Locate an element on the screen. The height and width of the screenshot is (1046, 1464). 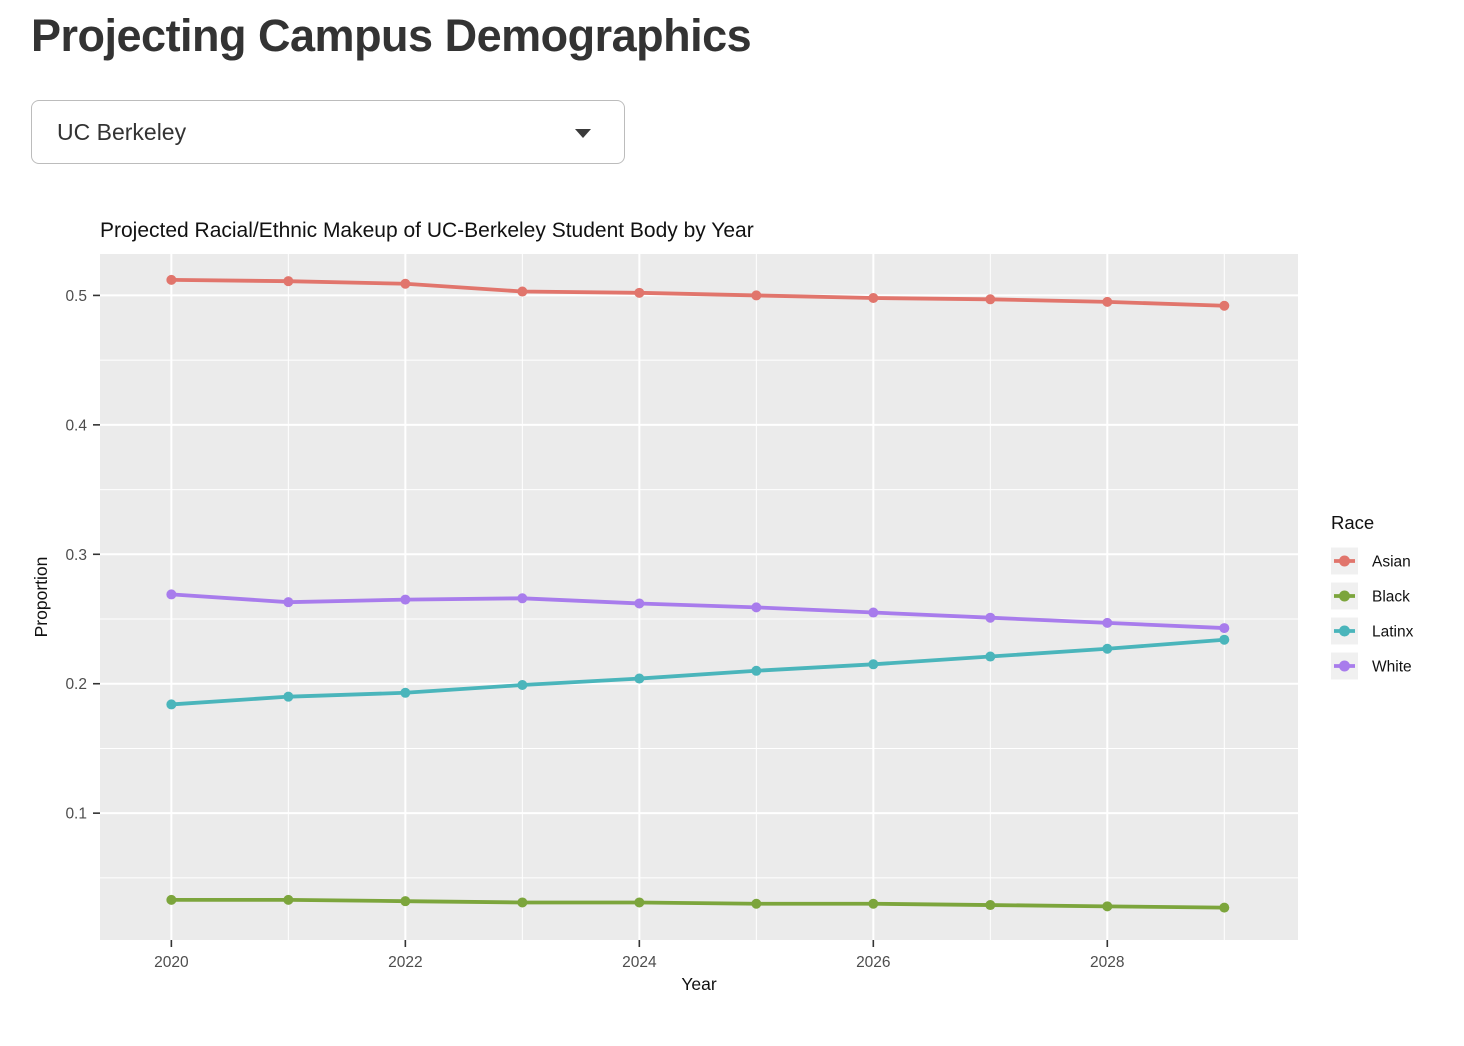
series-line-white is located at coordinates (698, 611).